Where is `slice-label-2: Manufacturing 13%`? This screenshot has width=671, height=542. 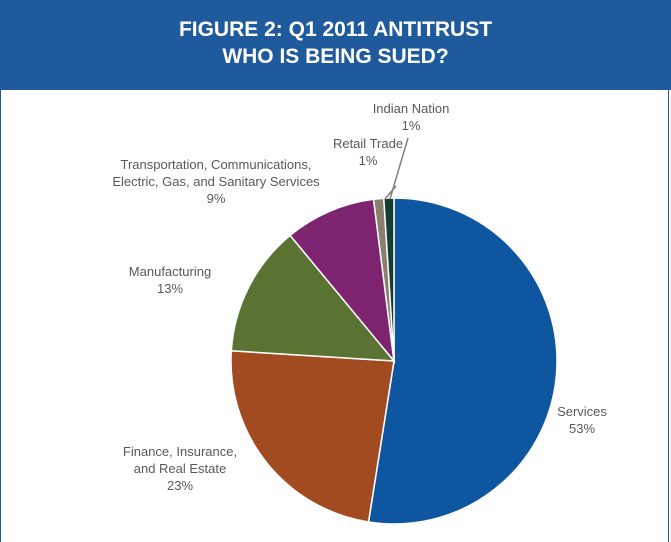 slice-label-2: Manufacturing 13% is located at coordinates (170, 280).